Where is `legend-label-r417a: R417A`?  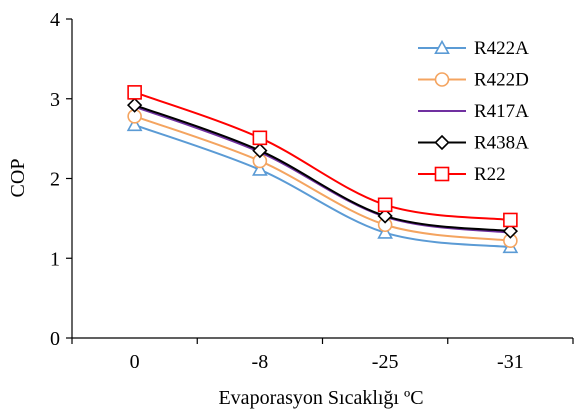 legend-label-r417a: R417A is located at coordinates (501, 111).